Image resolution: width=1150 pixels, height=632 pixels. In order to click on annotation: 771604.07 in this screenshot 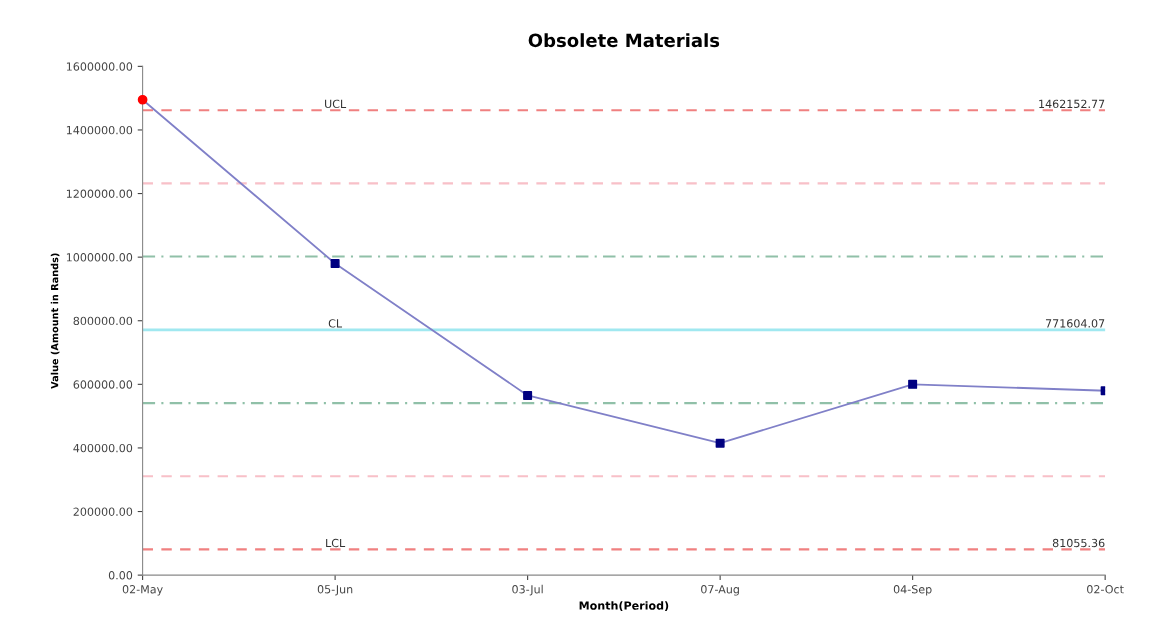, I will do `click(1075, 323)`.